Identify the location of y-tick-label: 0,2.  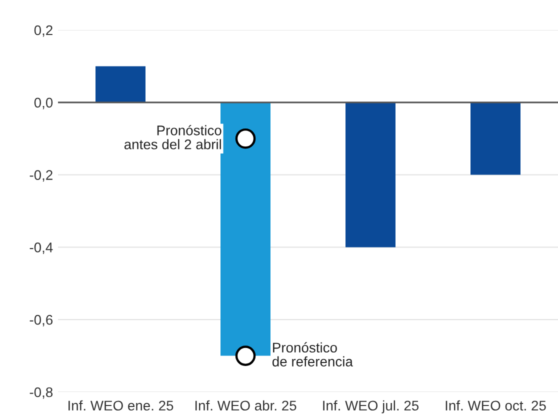
(43, 31).